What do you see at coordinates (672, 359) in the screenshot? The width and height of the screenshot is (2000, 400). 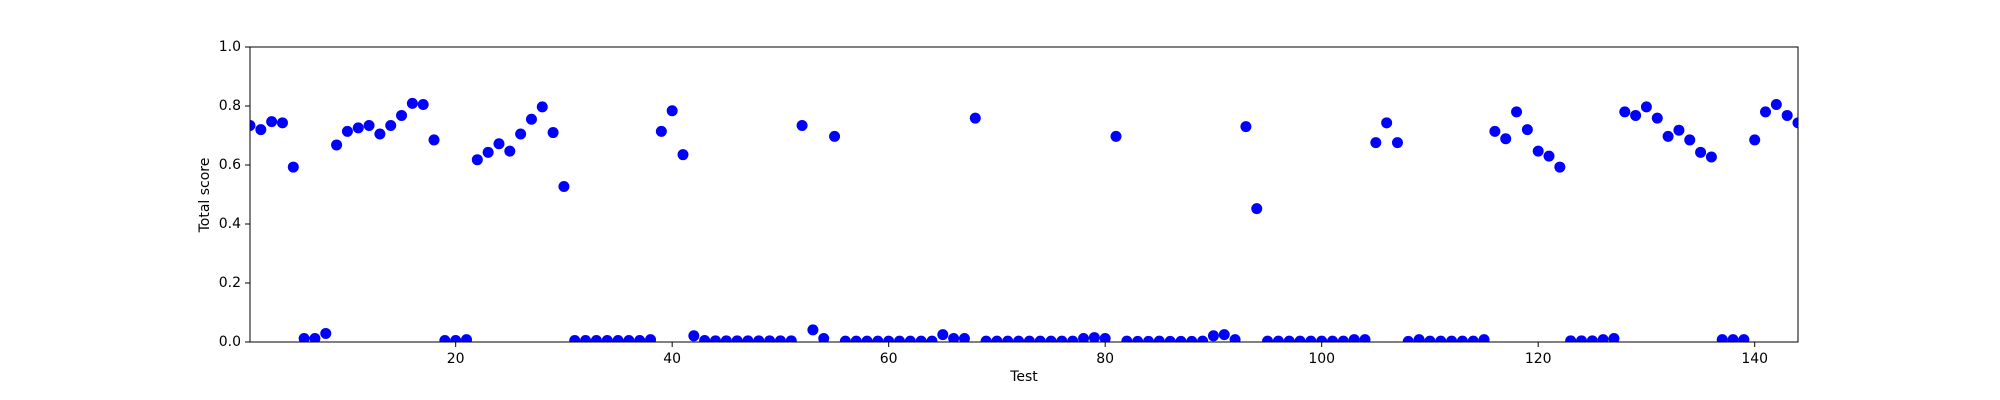 I see `x-tick-label: 40` at bounding box center [672, 359].